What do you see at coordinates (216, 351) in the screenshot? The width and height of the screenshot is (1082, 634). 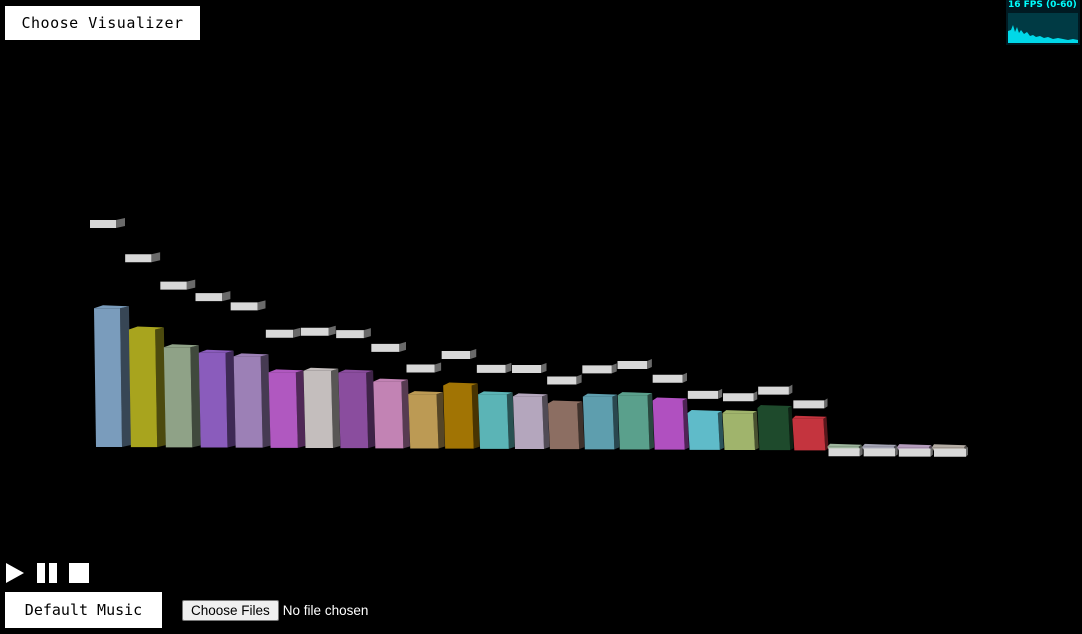 I see `bar-4-top` at bounding box center [216, 351].